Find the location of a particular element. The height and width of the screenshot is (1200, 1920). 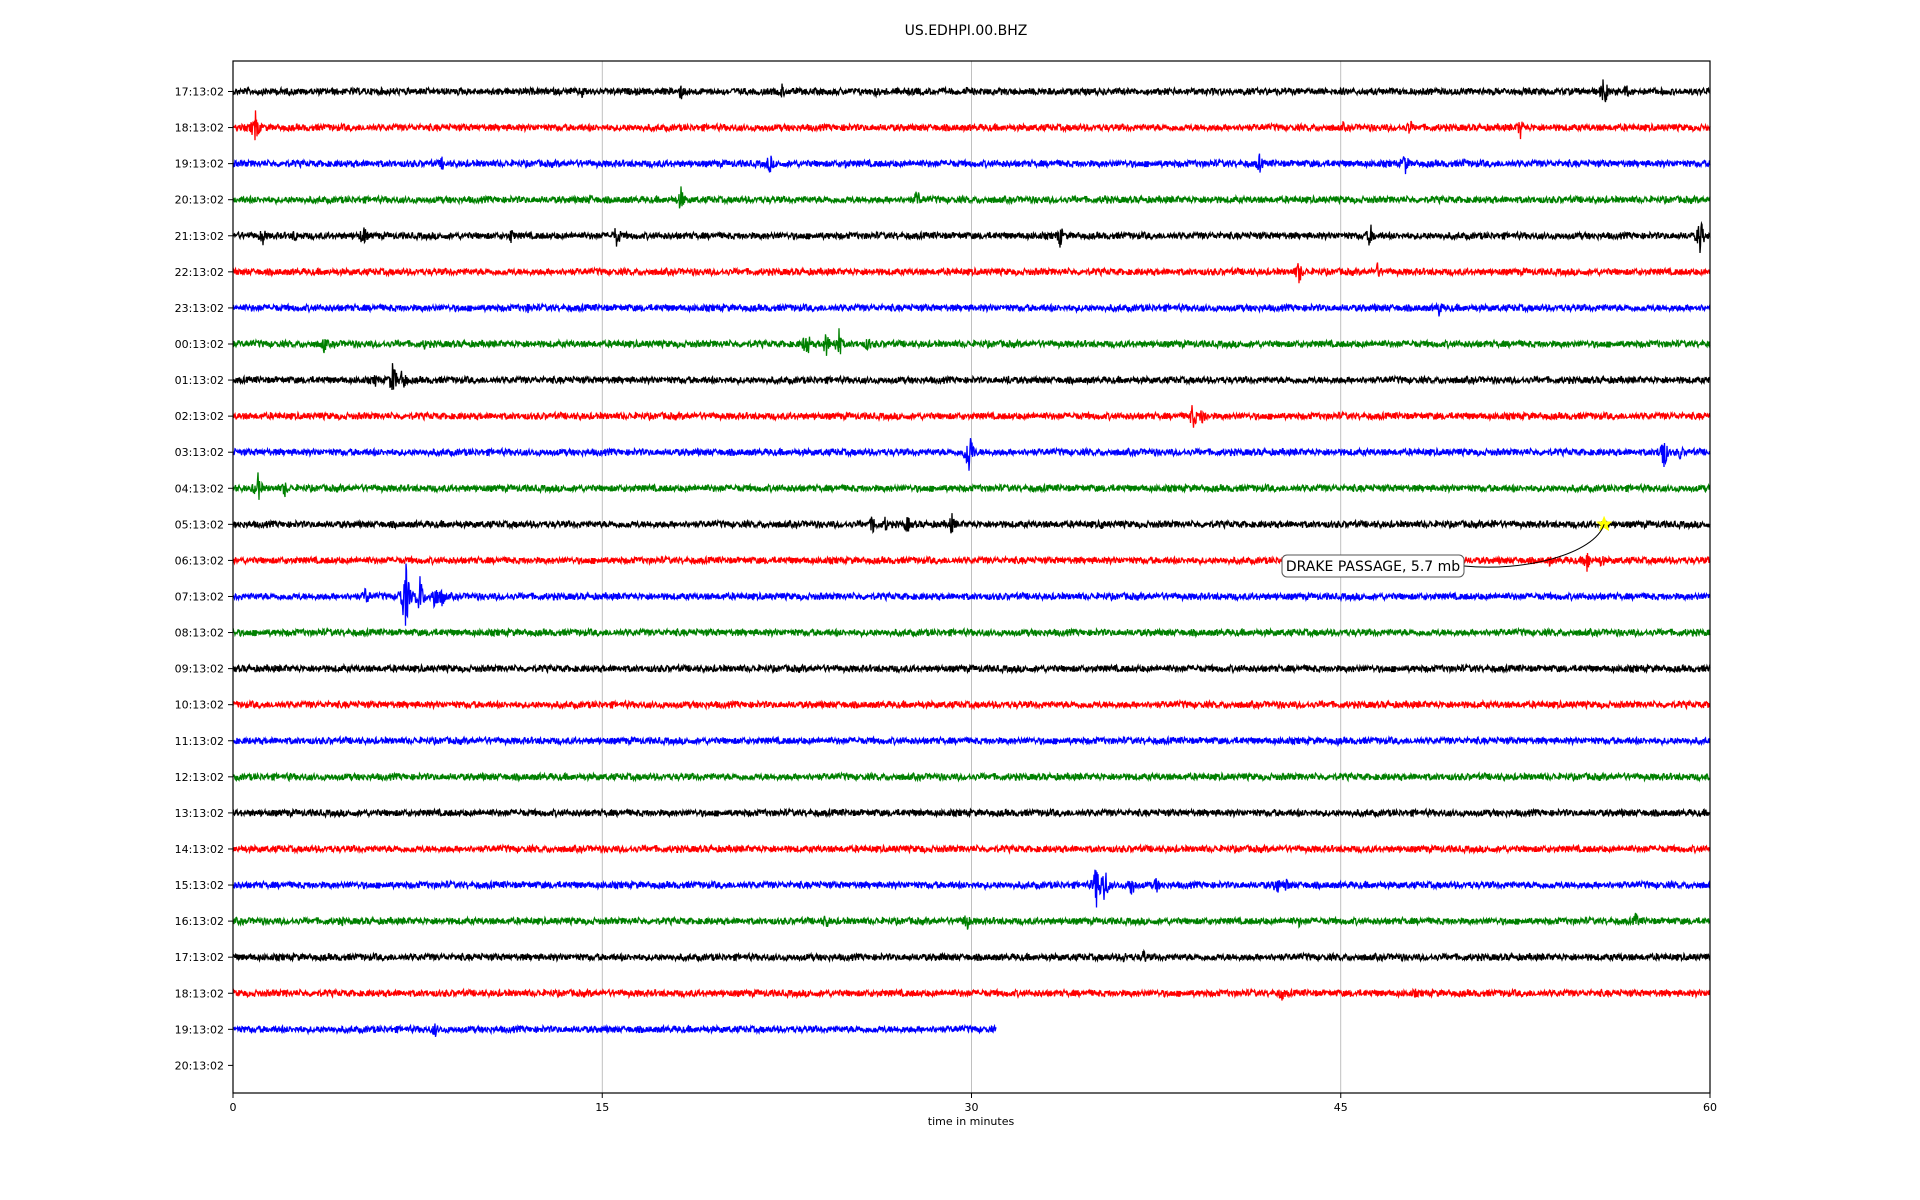

row-label: 23:13:02 is located at coordinates (199, 308).